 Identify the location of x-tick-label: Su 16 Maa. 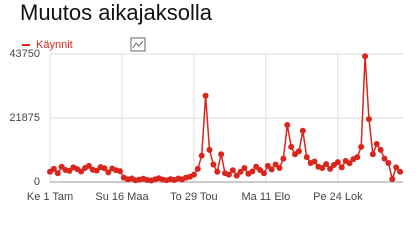
(122, 197).